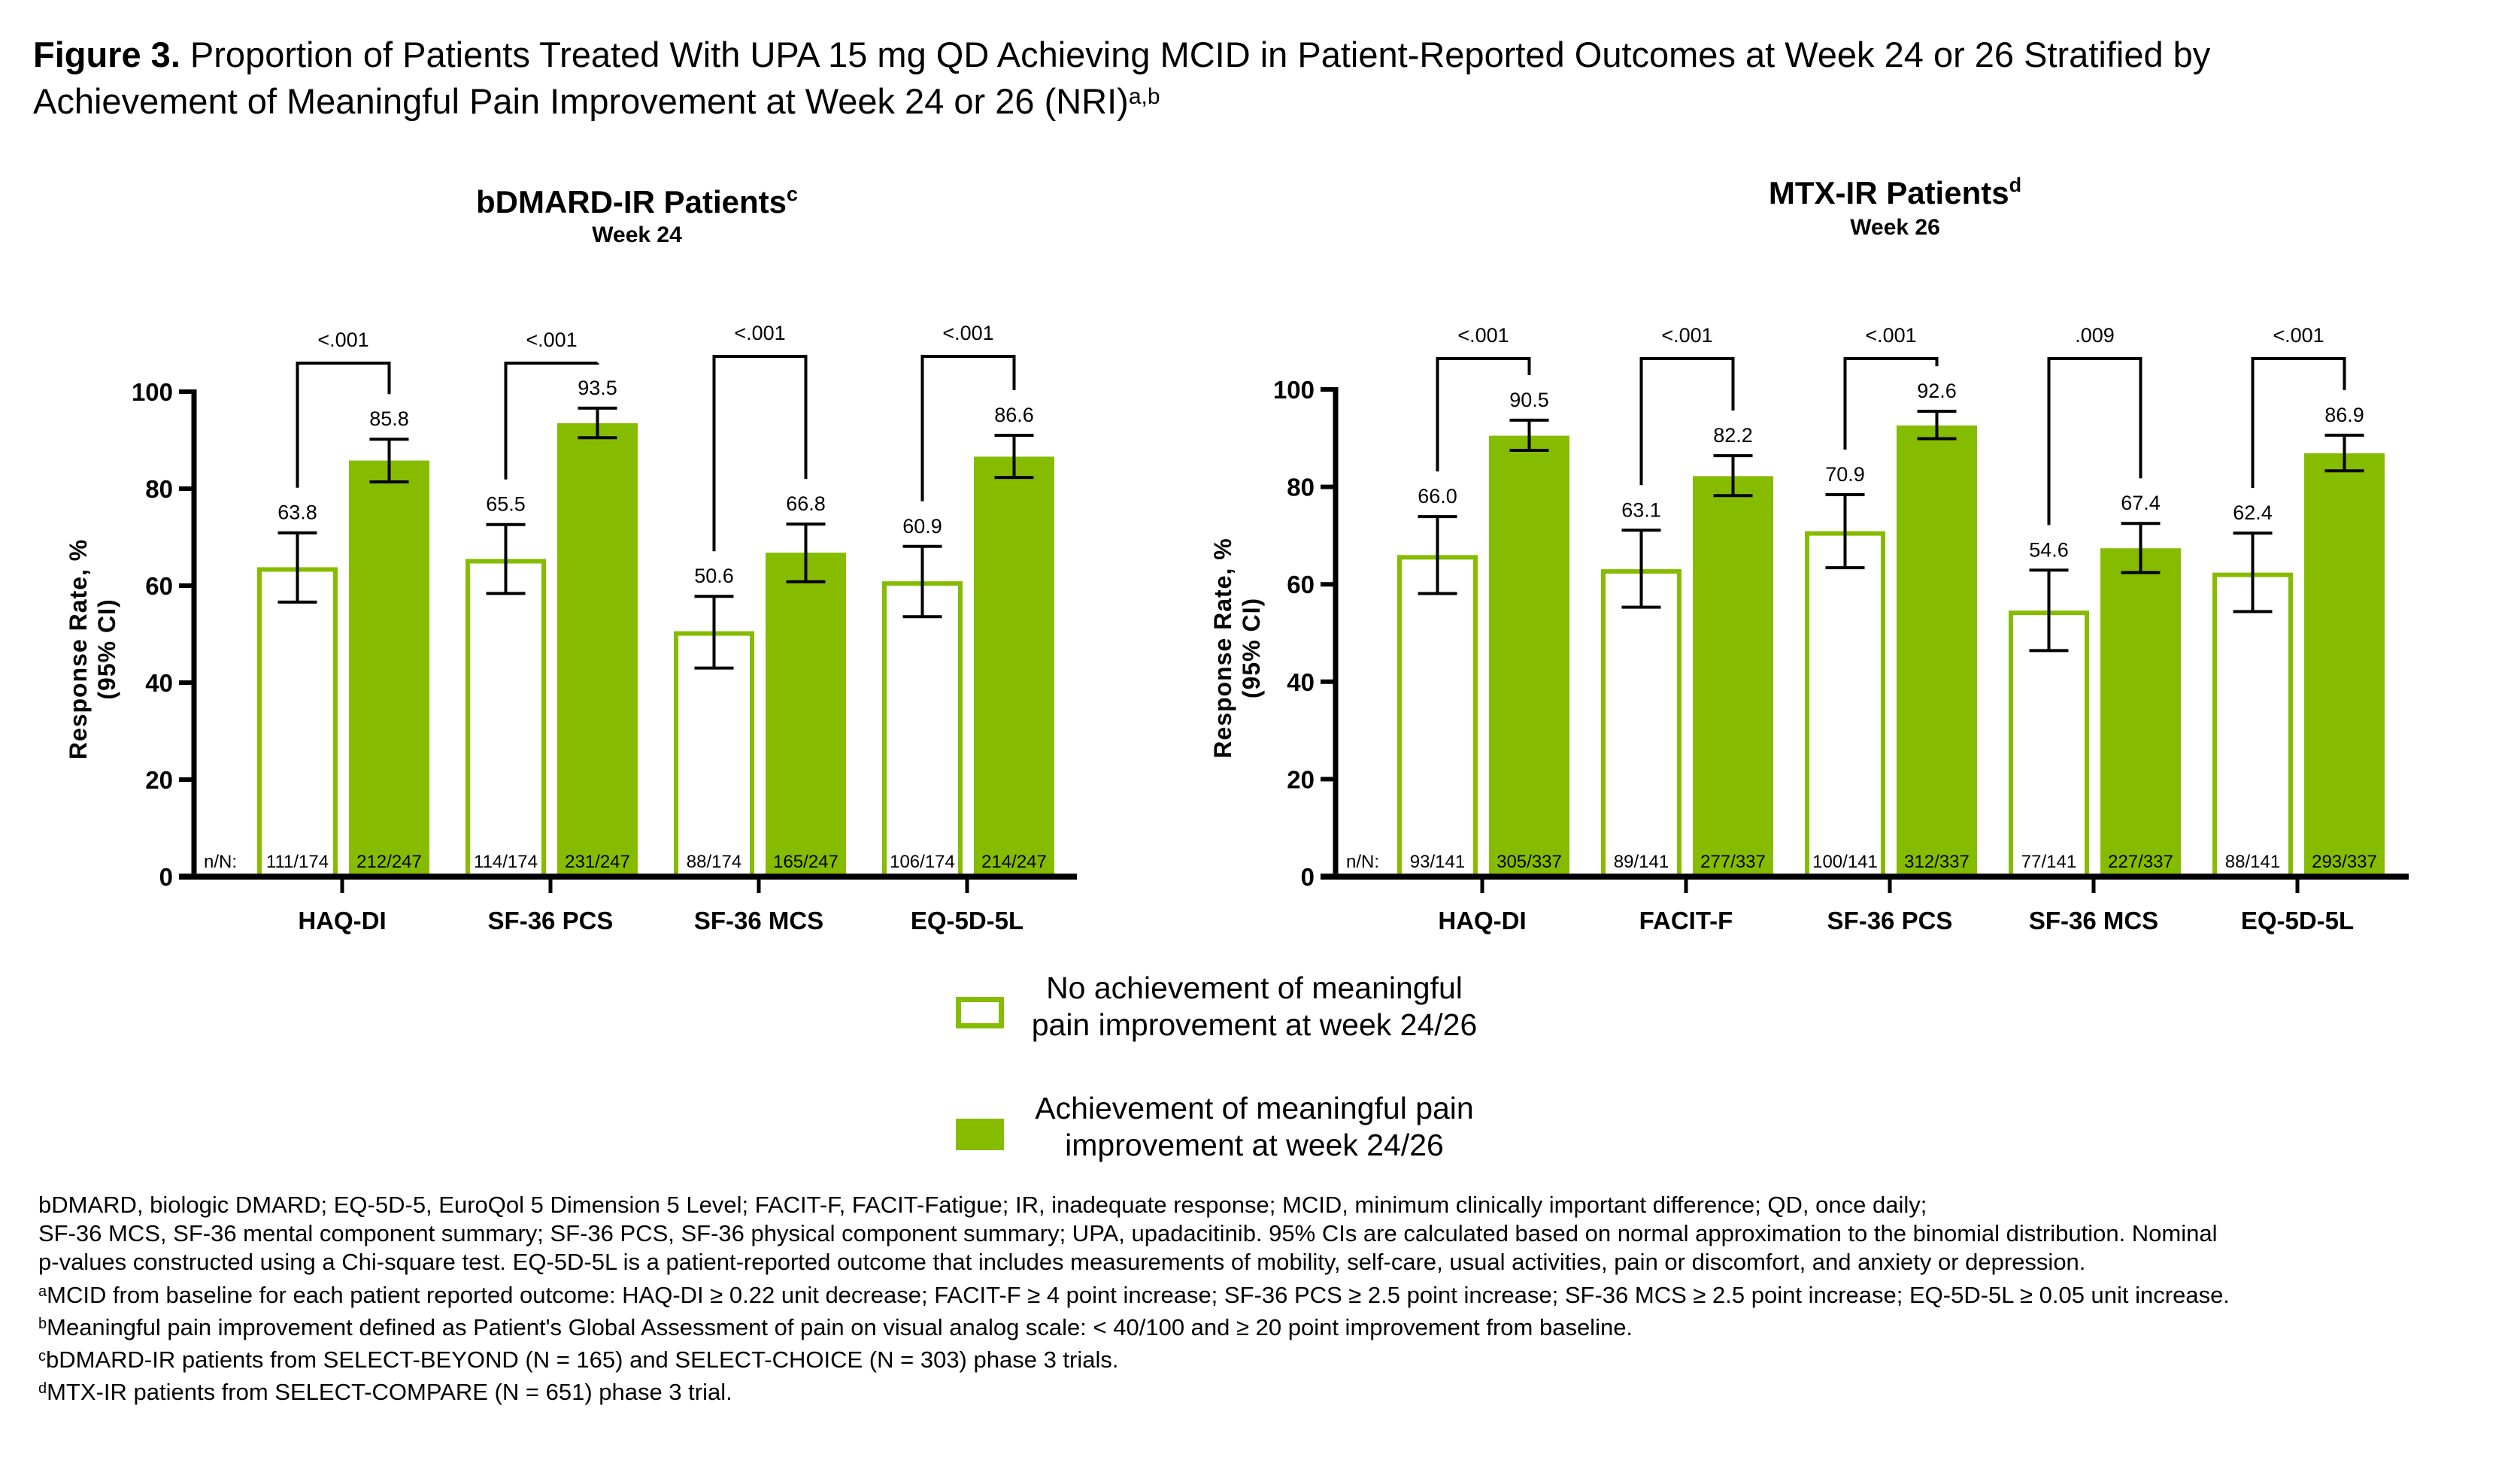 This screenshot has width=2520, height=1472. Describe the element at coordinates (551, 921) in the screenshot. I see `chart-1-x-tick-label: SF-36 PCS` at that location.